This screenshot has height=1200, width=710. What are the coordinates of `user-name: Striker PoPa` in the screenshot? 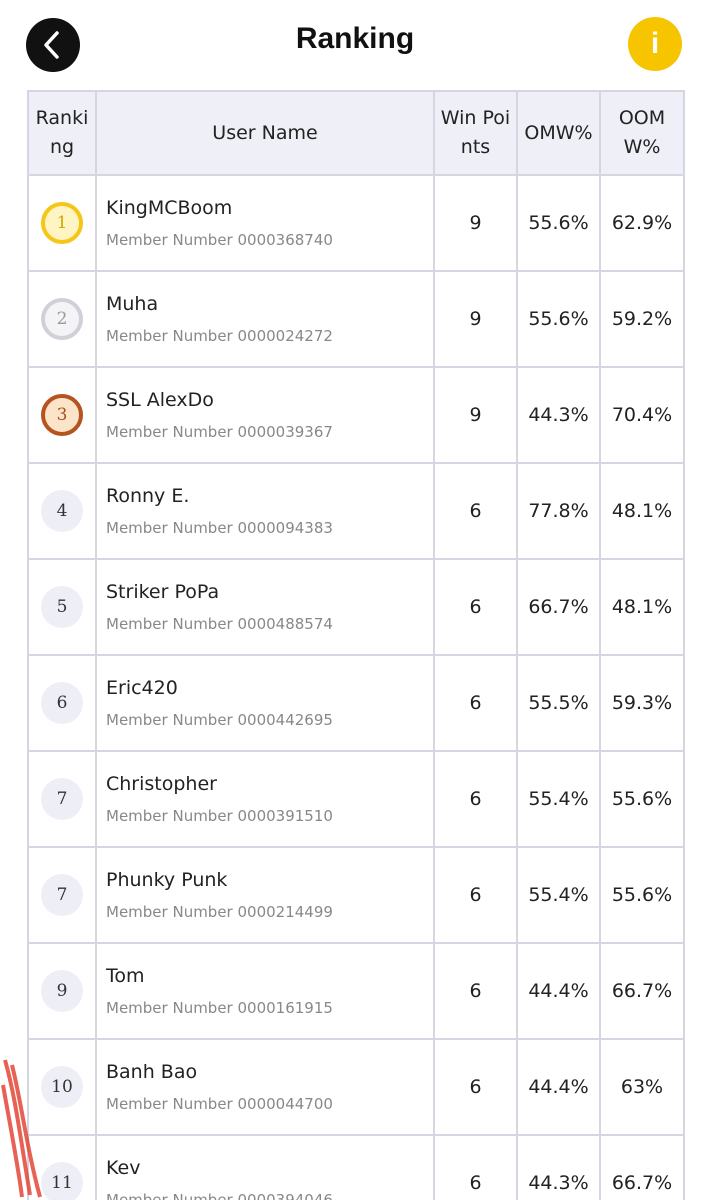 It's located at (163, 592).